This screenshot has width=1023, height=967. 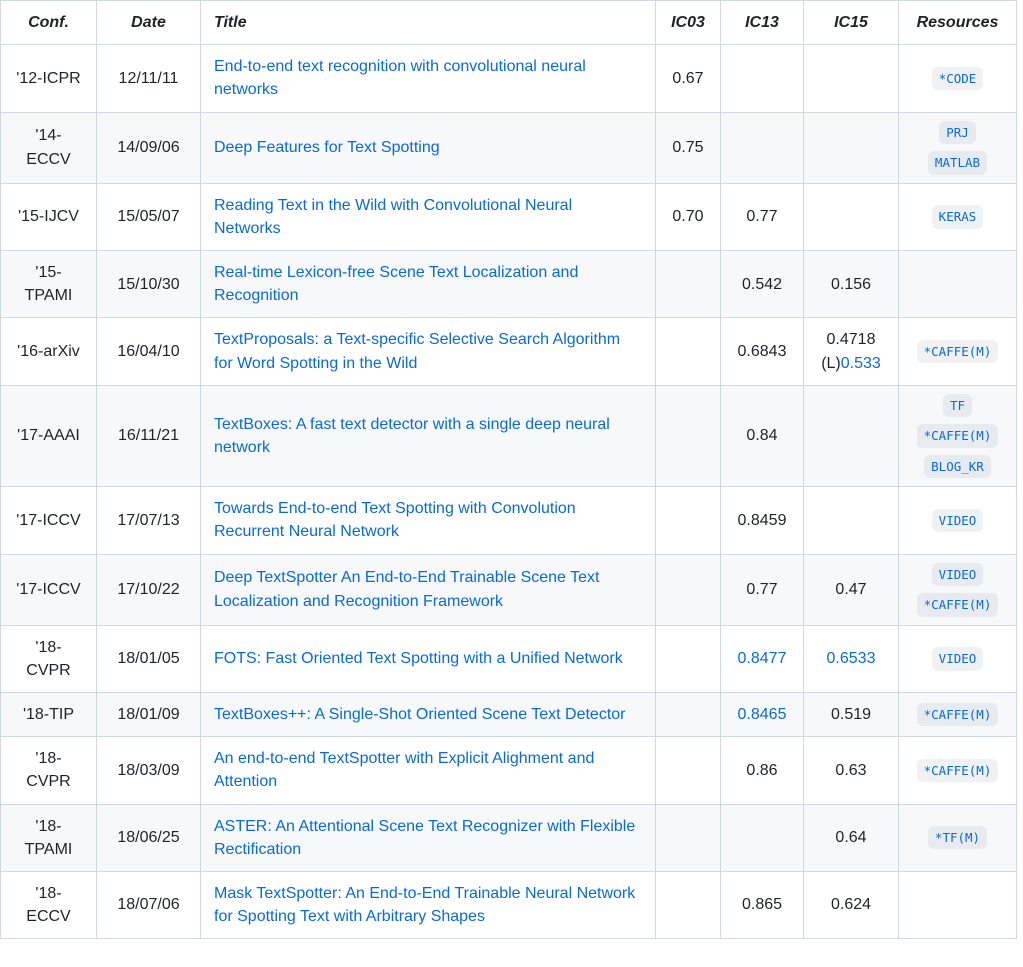 I want to click on ic15-cell: 0.64, so click(x=851, y=837).